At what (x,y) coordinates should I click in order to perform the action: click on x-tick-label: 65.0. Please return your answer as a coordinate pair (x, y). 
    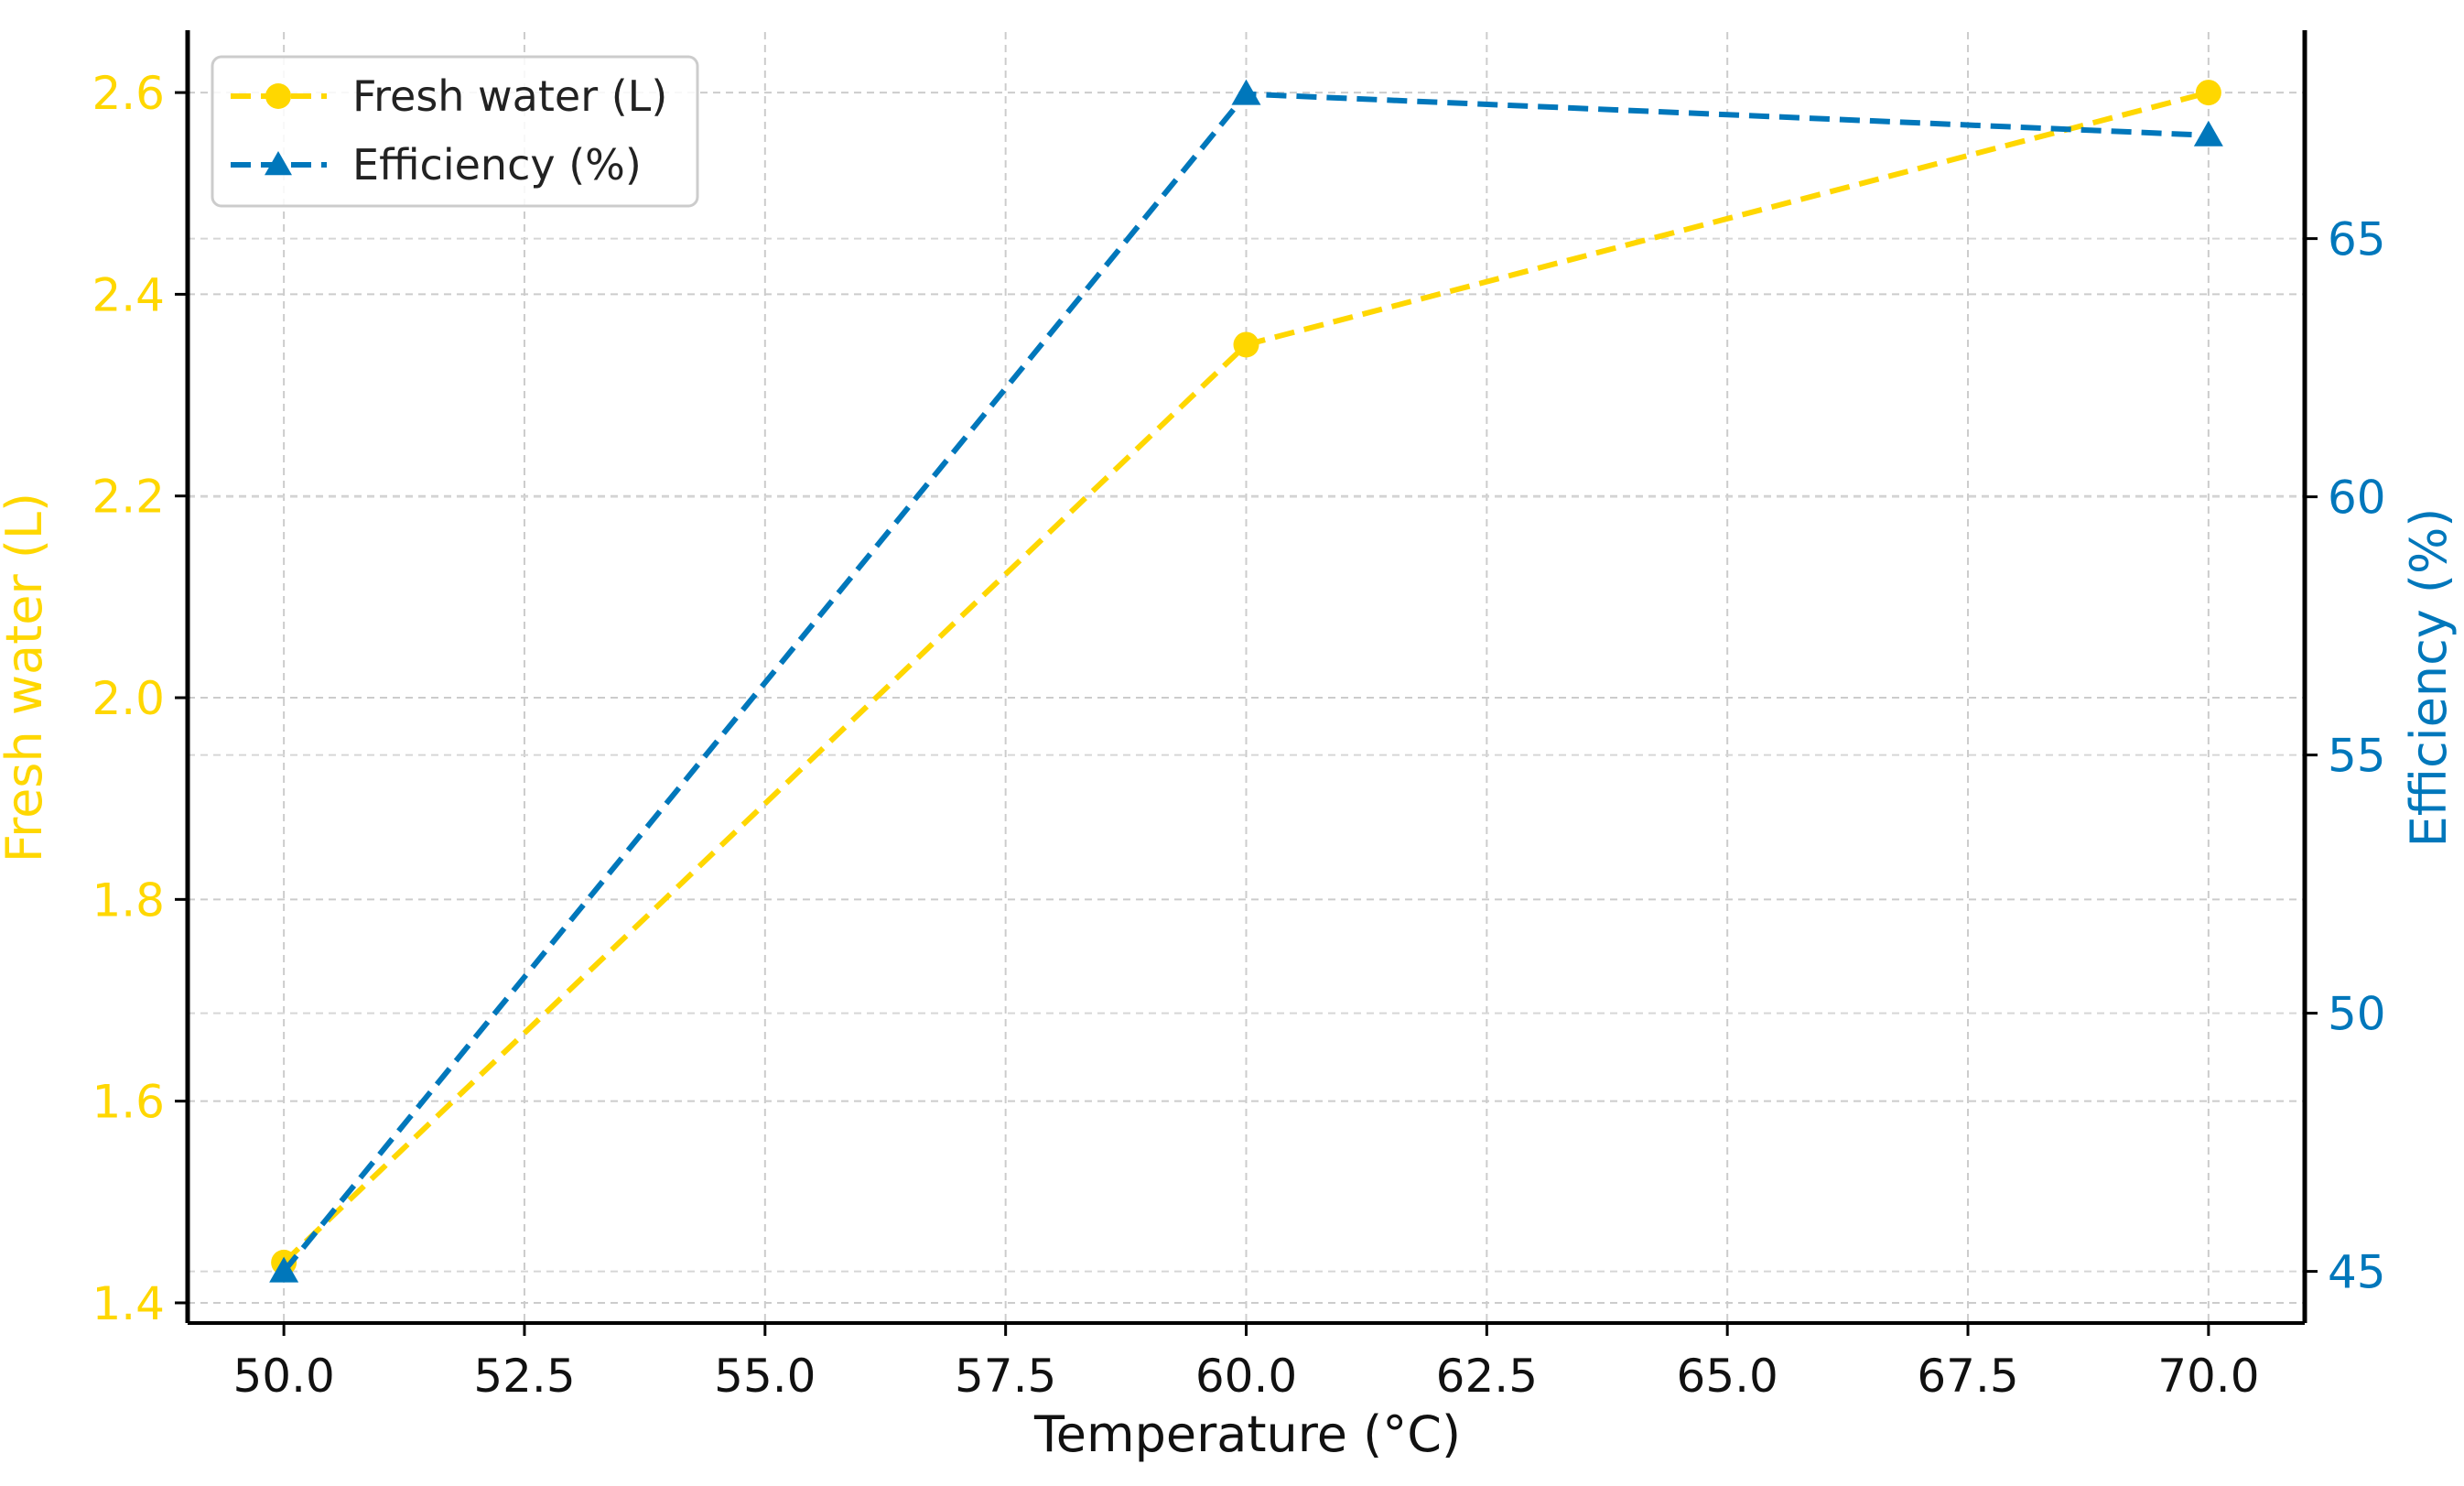
    Looking at the image, I should click on (1727, 1376).